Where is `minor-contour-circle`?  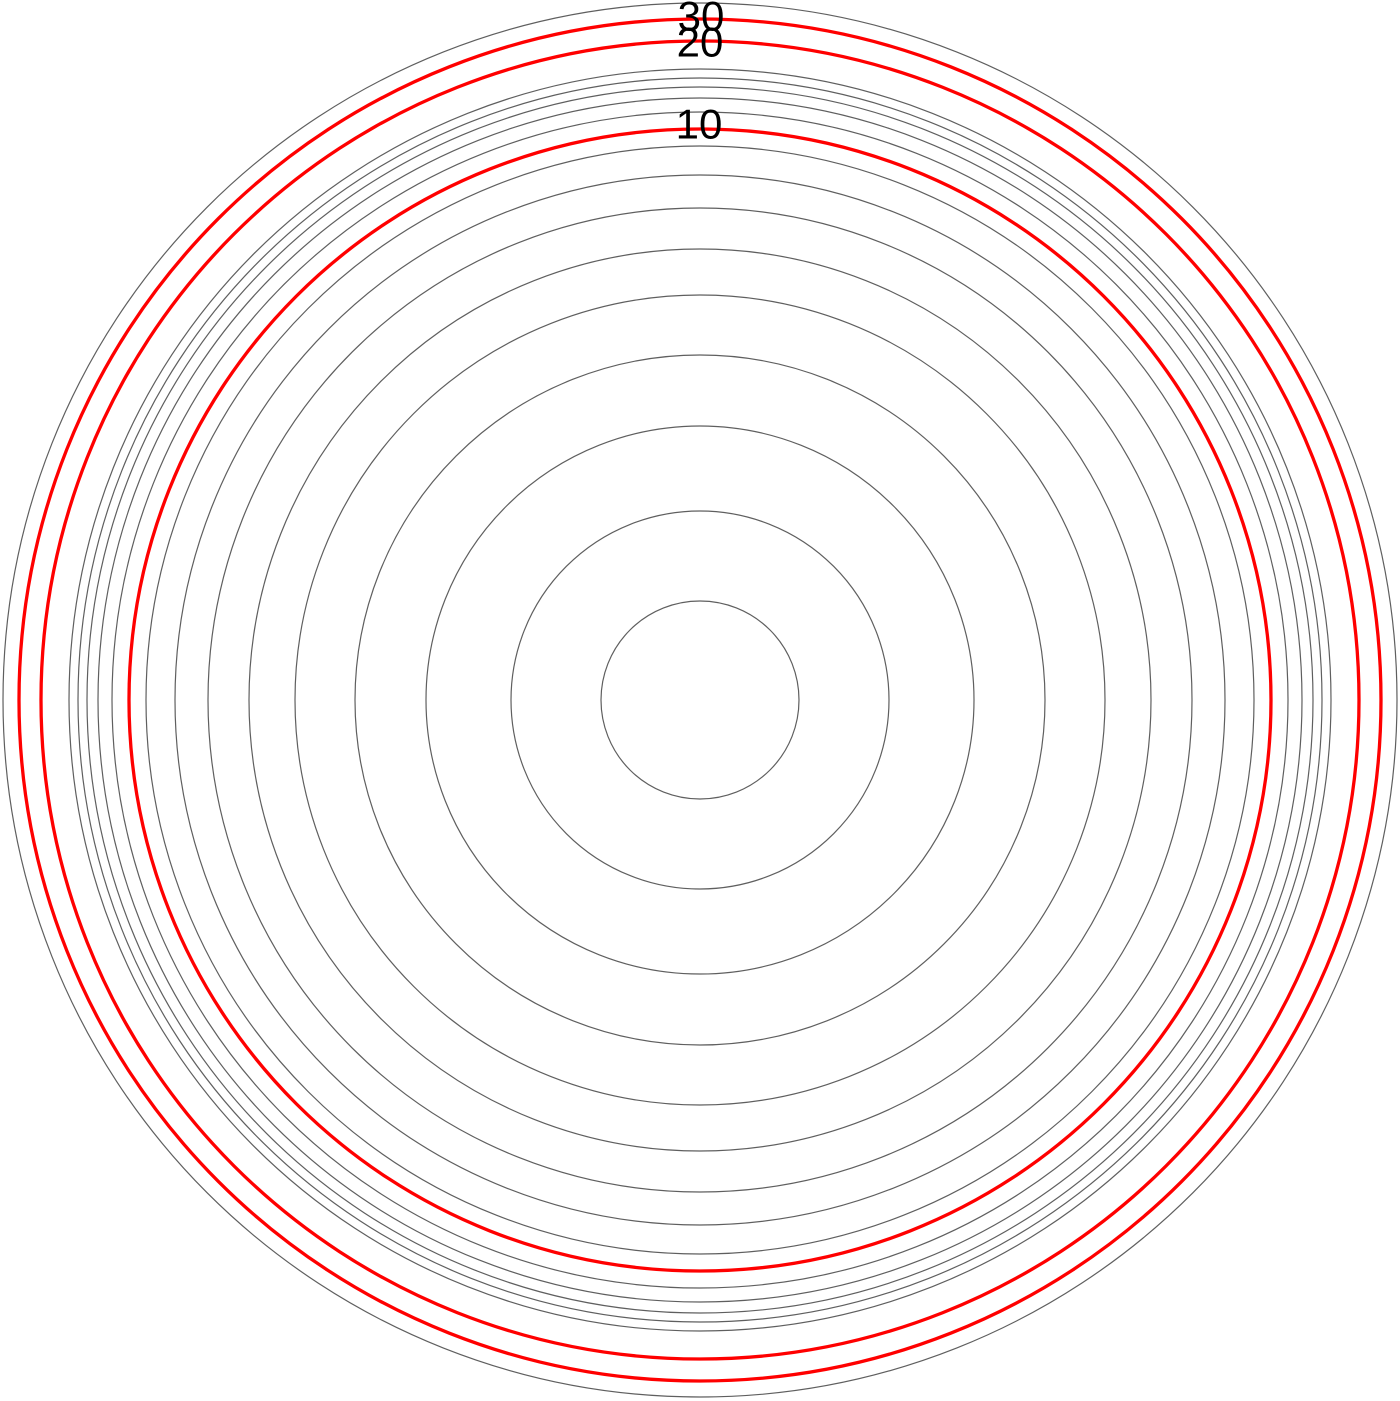
minor-contour-circle is located at coordinates (700, 700).